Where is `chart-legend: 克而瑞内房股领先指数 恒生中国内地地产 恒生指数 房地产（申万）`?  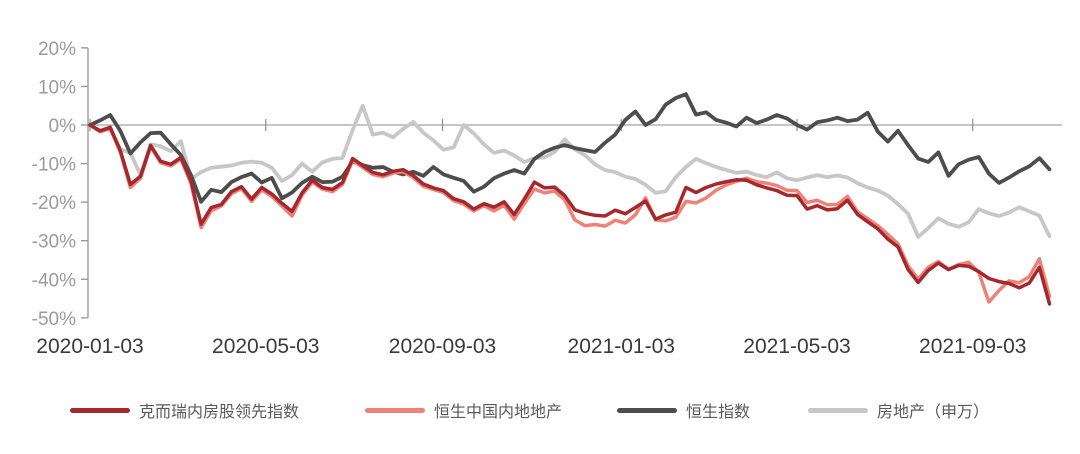 chart-legend: 克而瑞内房股领先指数 恒生中国内地地产 恒生指数 房地产（申万） is located at coordinates (540, 413).